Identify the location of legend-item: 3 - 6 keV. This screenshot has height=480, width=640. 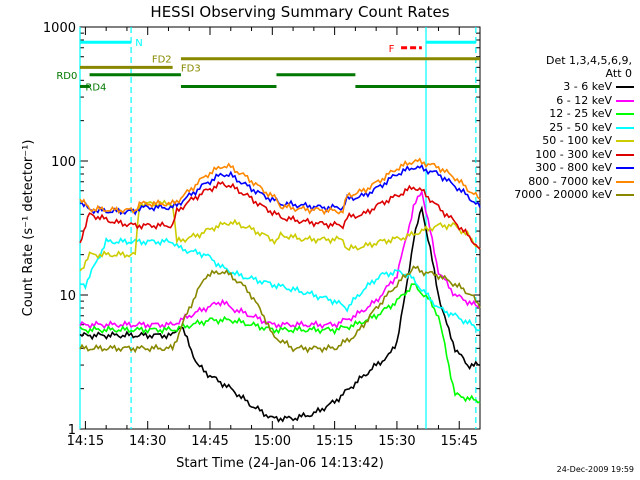
(559, 86).